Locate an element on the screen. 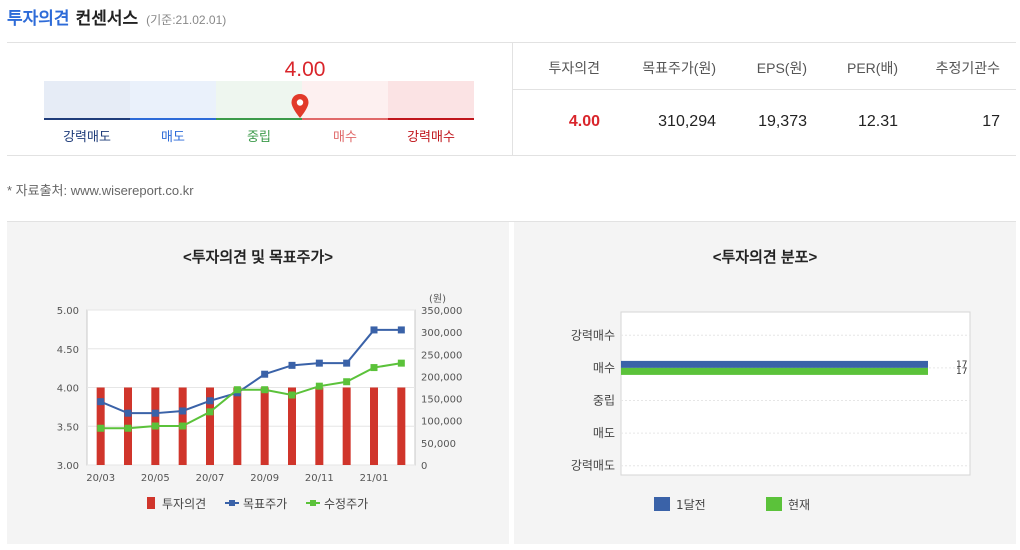  td-opinion: 4.00 is located at coordinates (584, 121).